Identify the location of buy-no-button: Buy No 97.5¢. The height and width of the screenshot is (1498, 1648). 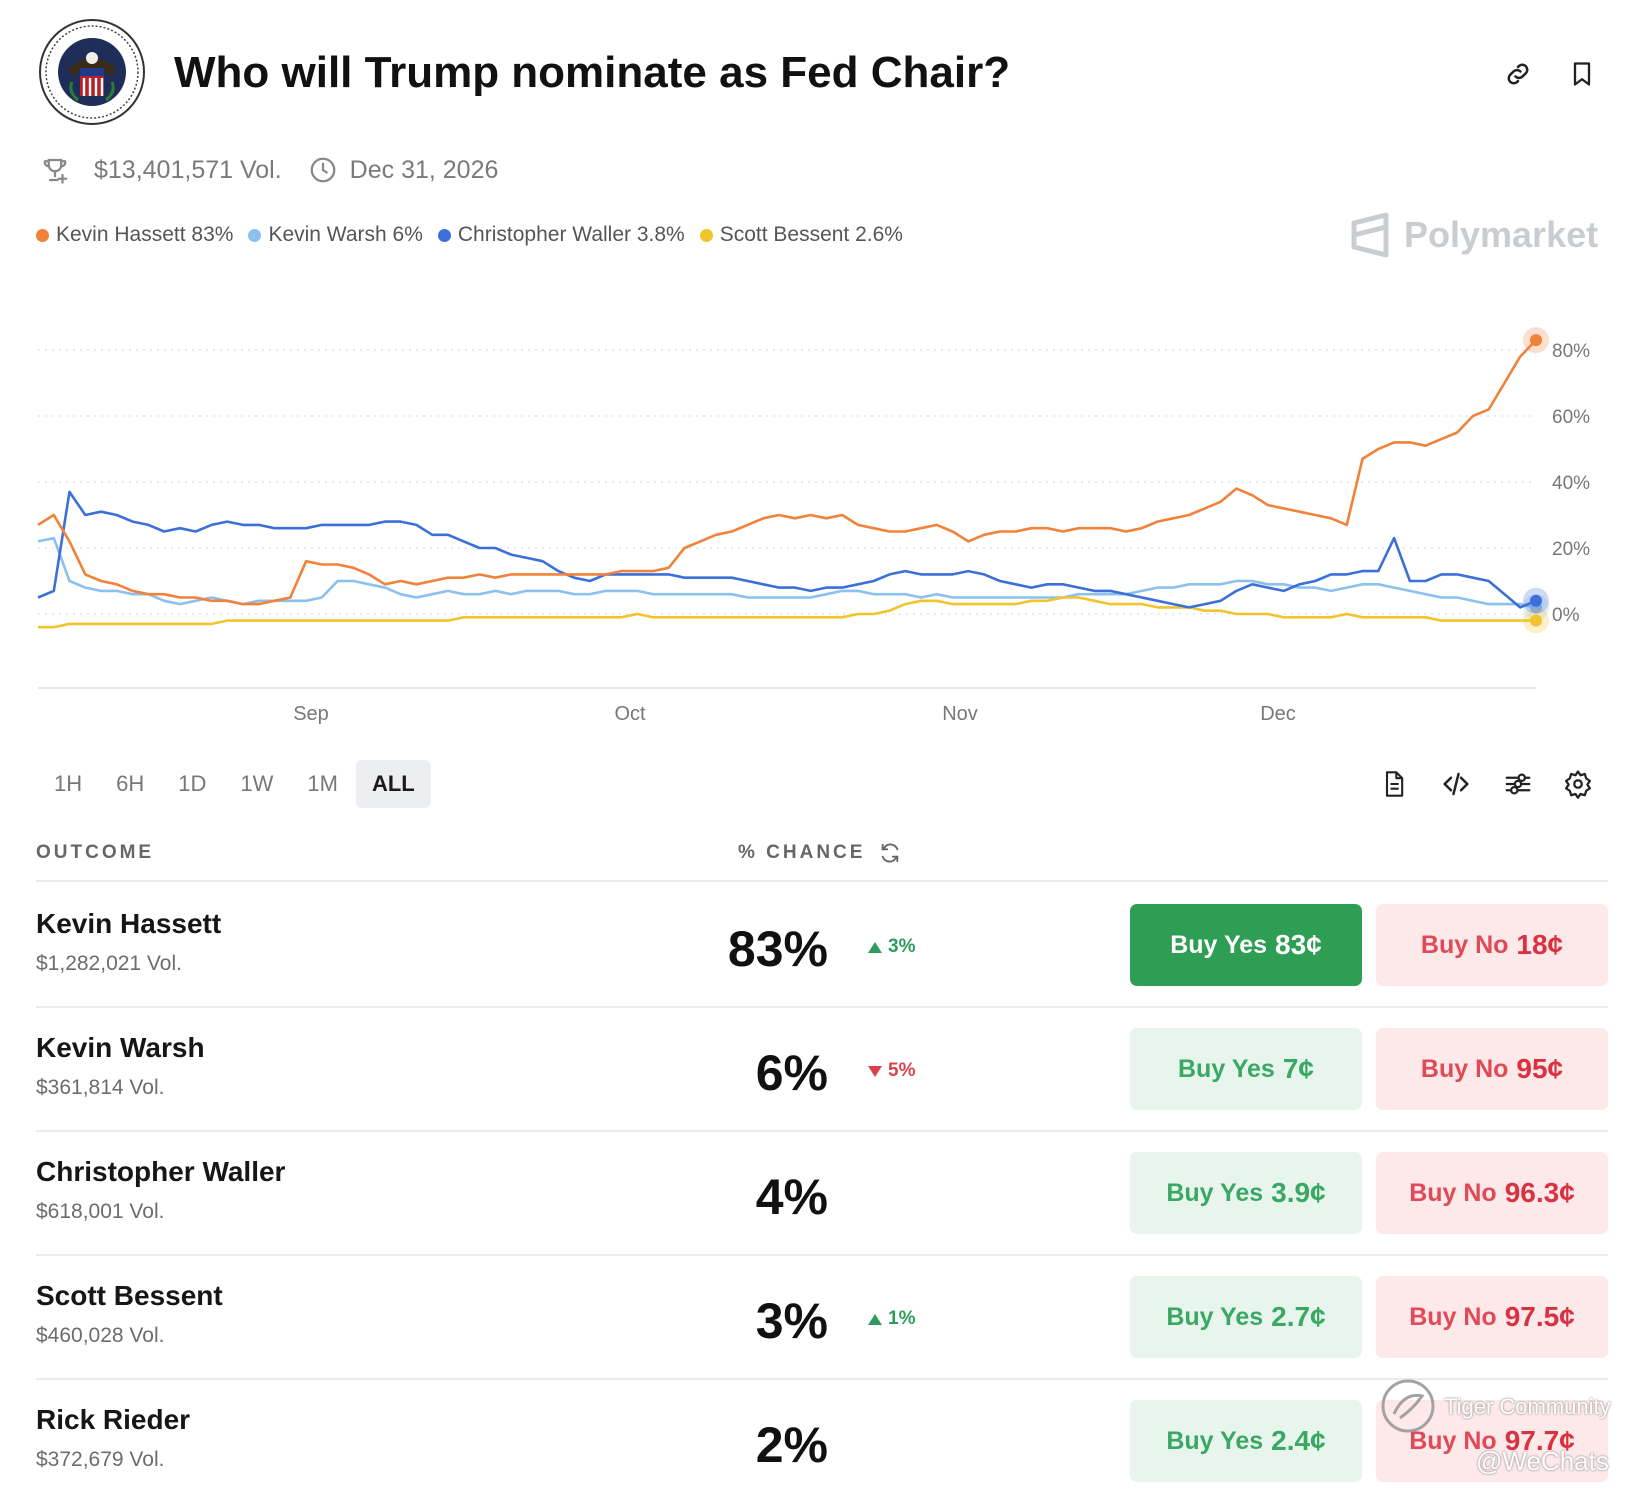
(1492, 1317).